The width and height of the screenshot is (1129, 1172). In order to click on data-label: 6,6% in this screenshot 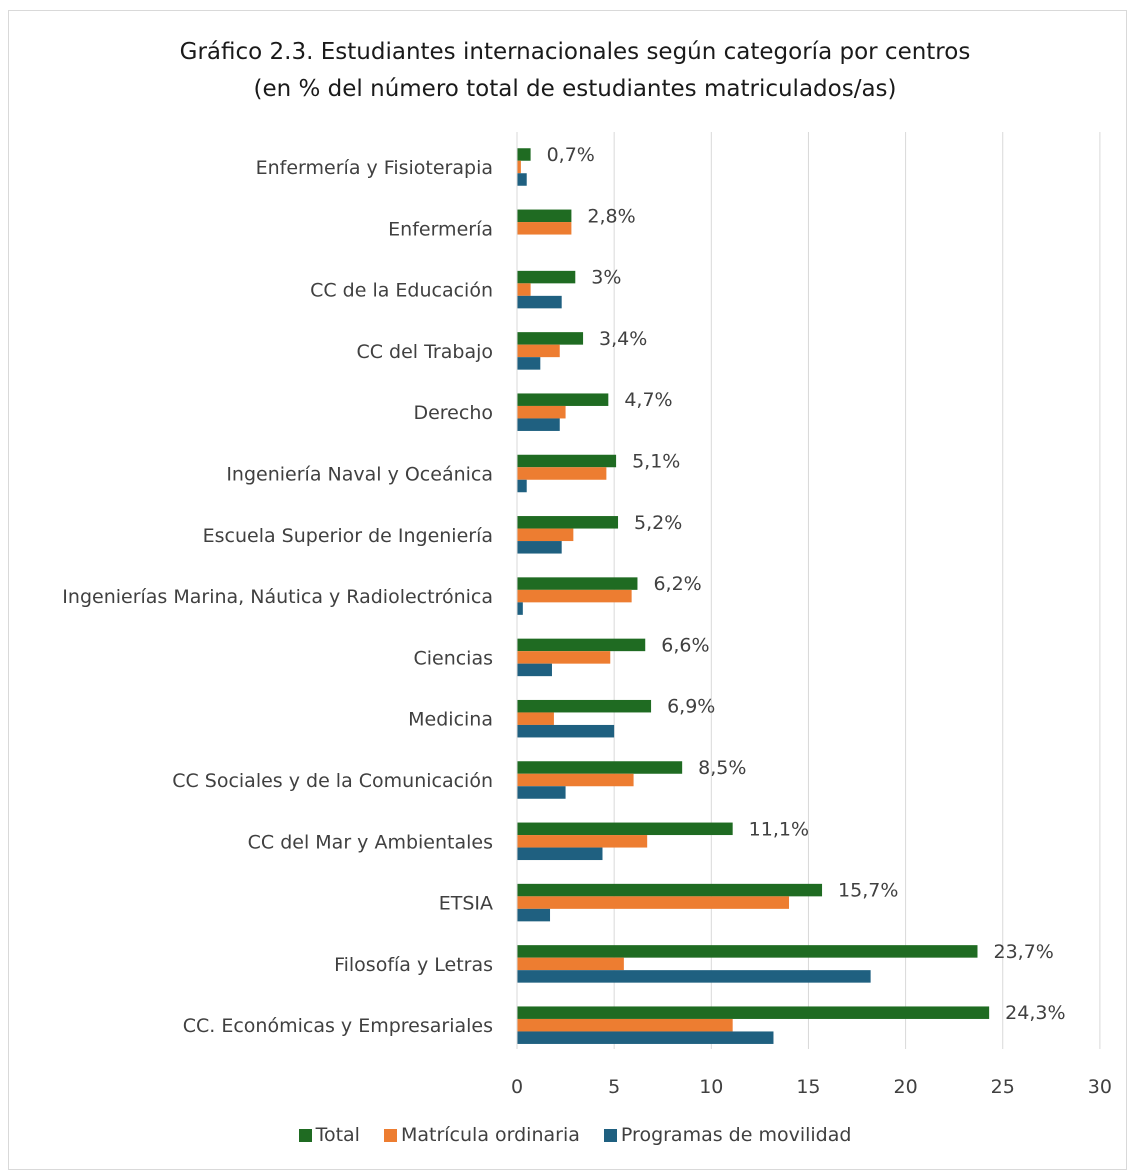, I will do `click(685, 645)`.